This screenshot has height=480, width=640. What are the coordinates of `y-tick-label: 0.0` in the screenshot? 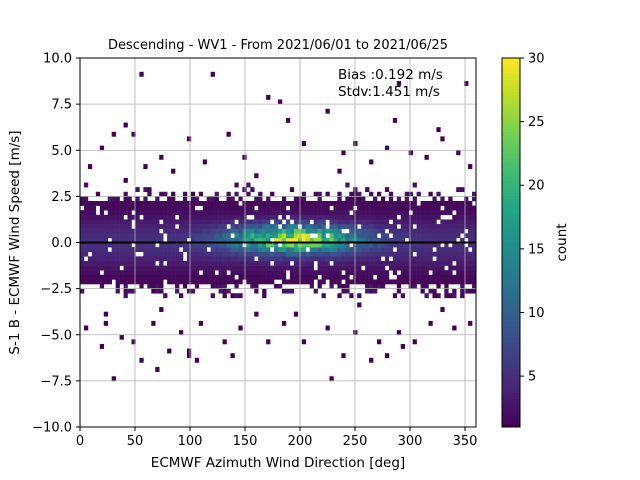 It's located at (61, 243).